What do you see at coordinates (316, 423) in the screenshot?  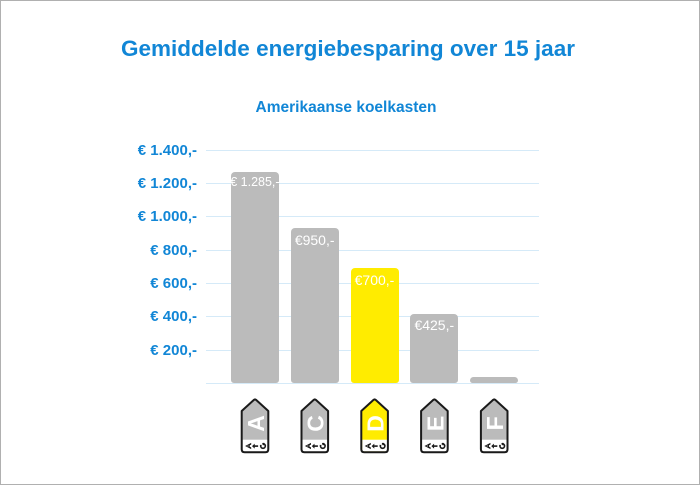 I see `svg-text: C` at bounding box center [316, 423].